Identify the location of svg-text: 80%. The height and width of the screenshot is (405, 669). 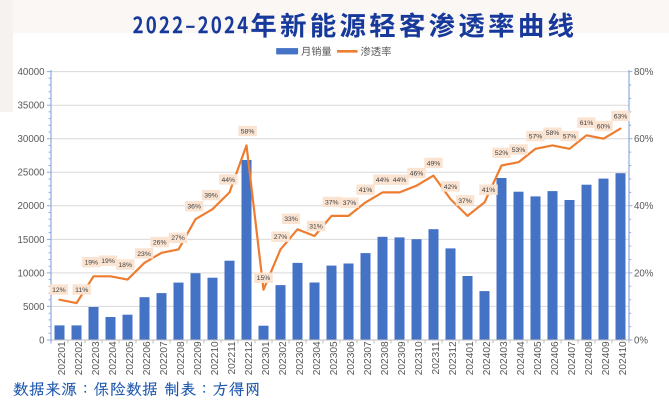
(644, 72).